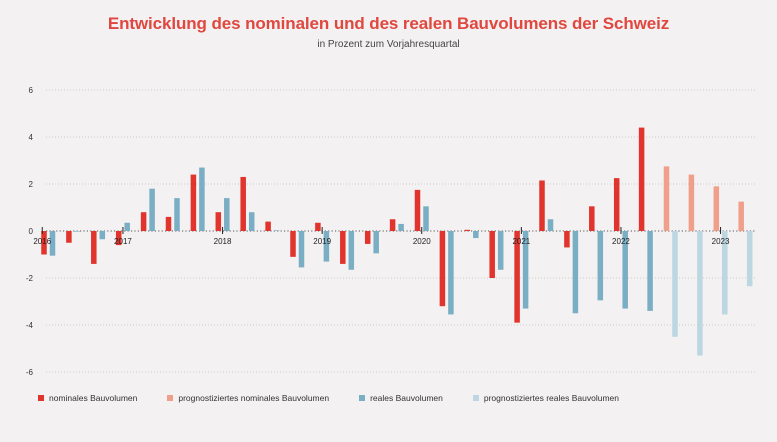 The width and height of the screenshot is (777, 442). I want to click on y-tick-label: -2, so click(30, 278).